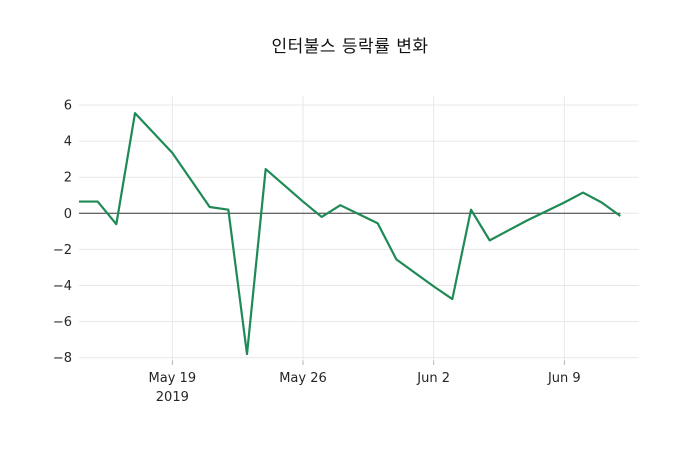 The width and height of the screenshot is (700, 450). I want to click on y-tick-label: −6, so click(62, 322).